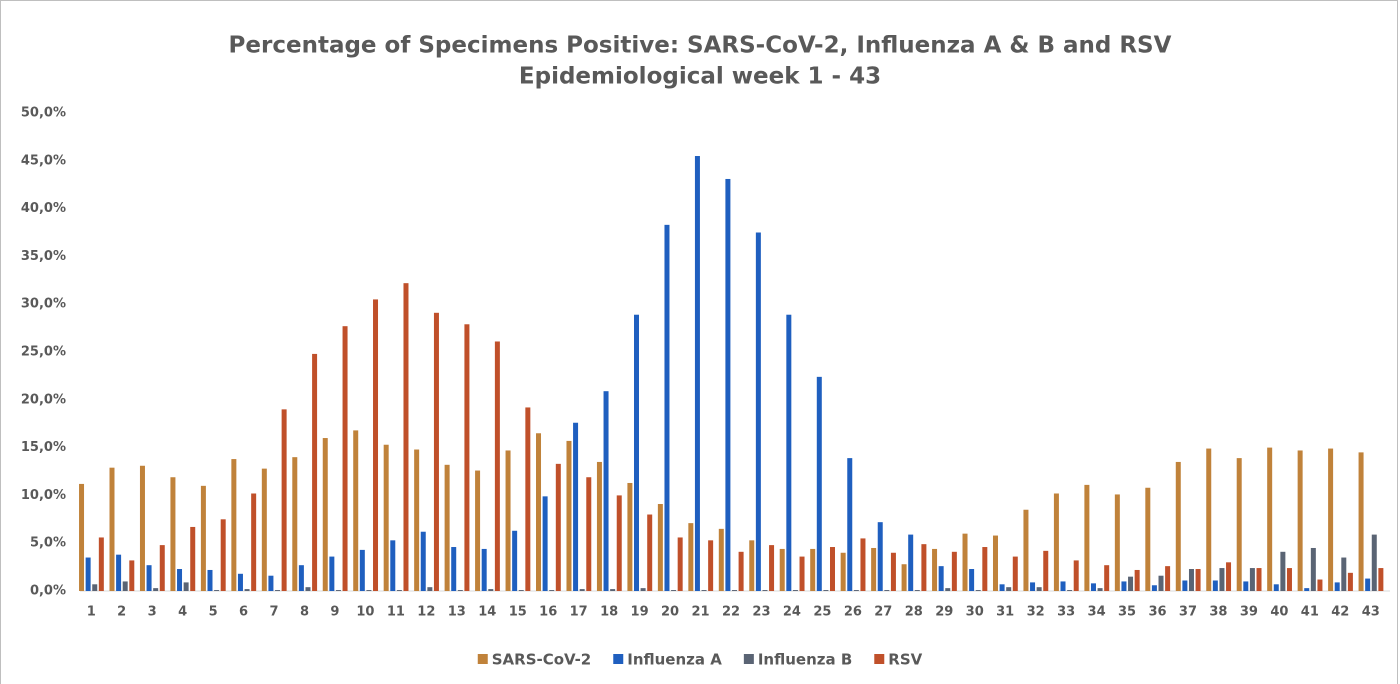  What do you see at coordinates (1371, 612) in the screenshot?
I see `x-tick-label: 43` at bounding box center [1371, 612].